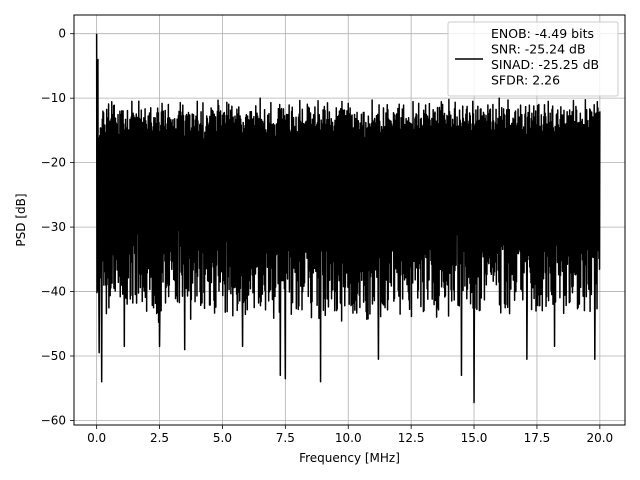 The width and height of the screenshot is (640, 480). Describe the element at coordinates (53, 227) in the screenshot. I see `y-tick-label: −30` at that location.